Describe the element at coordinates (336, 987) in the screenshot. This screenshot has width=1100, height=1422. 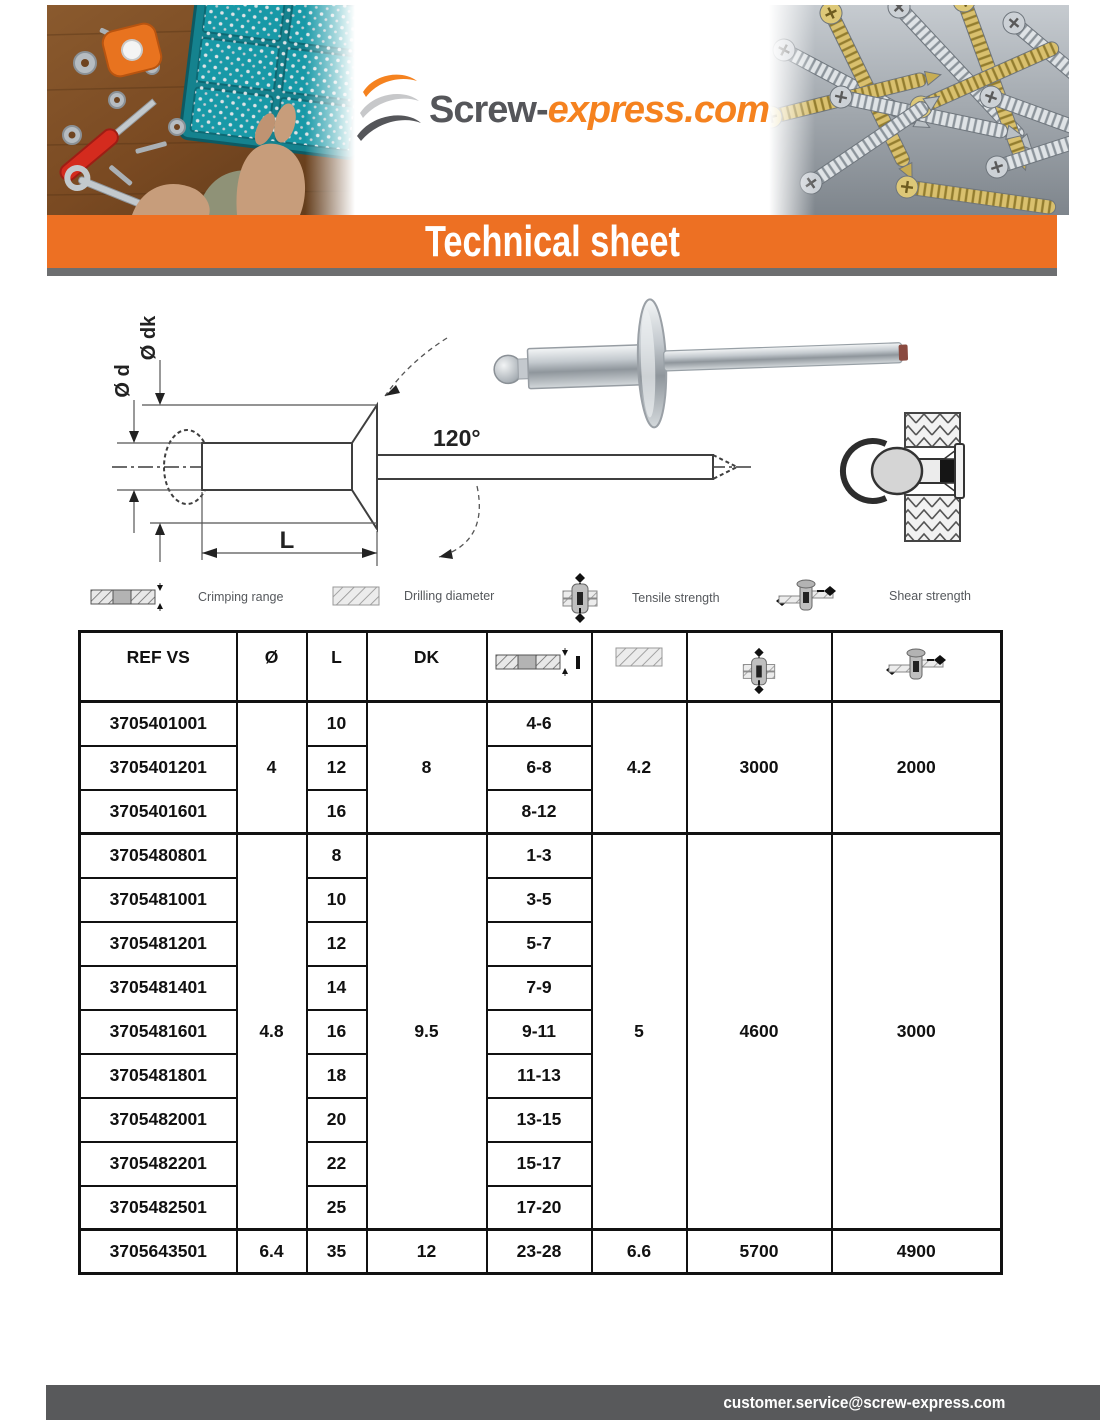
I see `table-cell: 14` at that location.